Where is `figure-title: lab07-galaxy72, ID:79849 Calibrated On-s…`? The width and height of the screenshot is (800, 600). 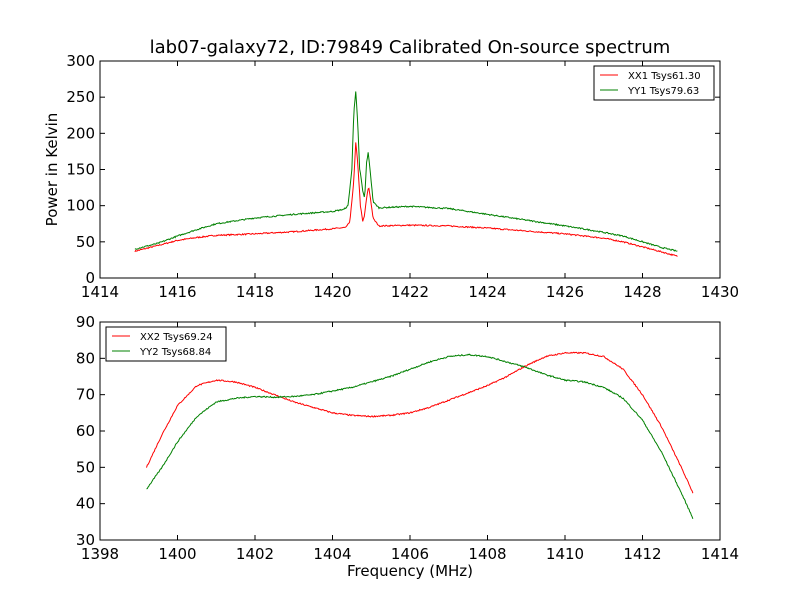 figure-title: lab07-galaxy72, ID:79849 Calibrated On-s… is located at coordinates (410, 47).